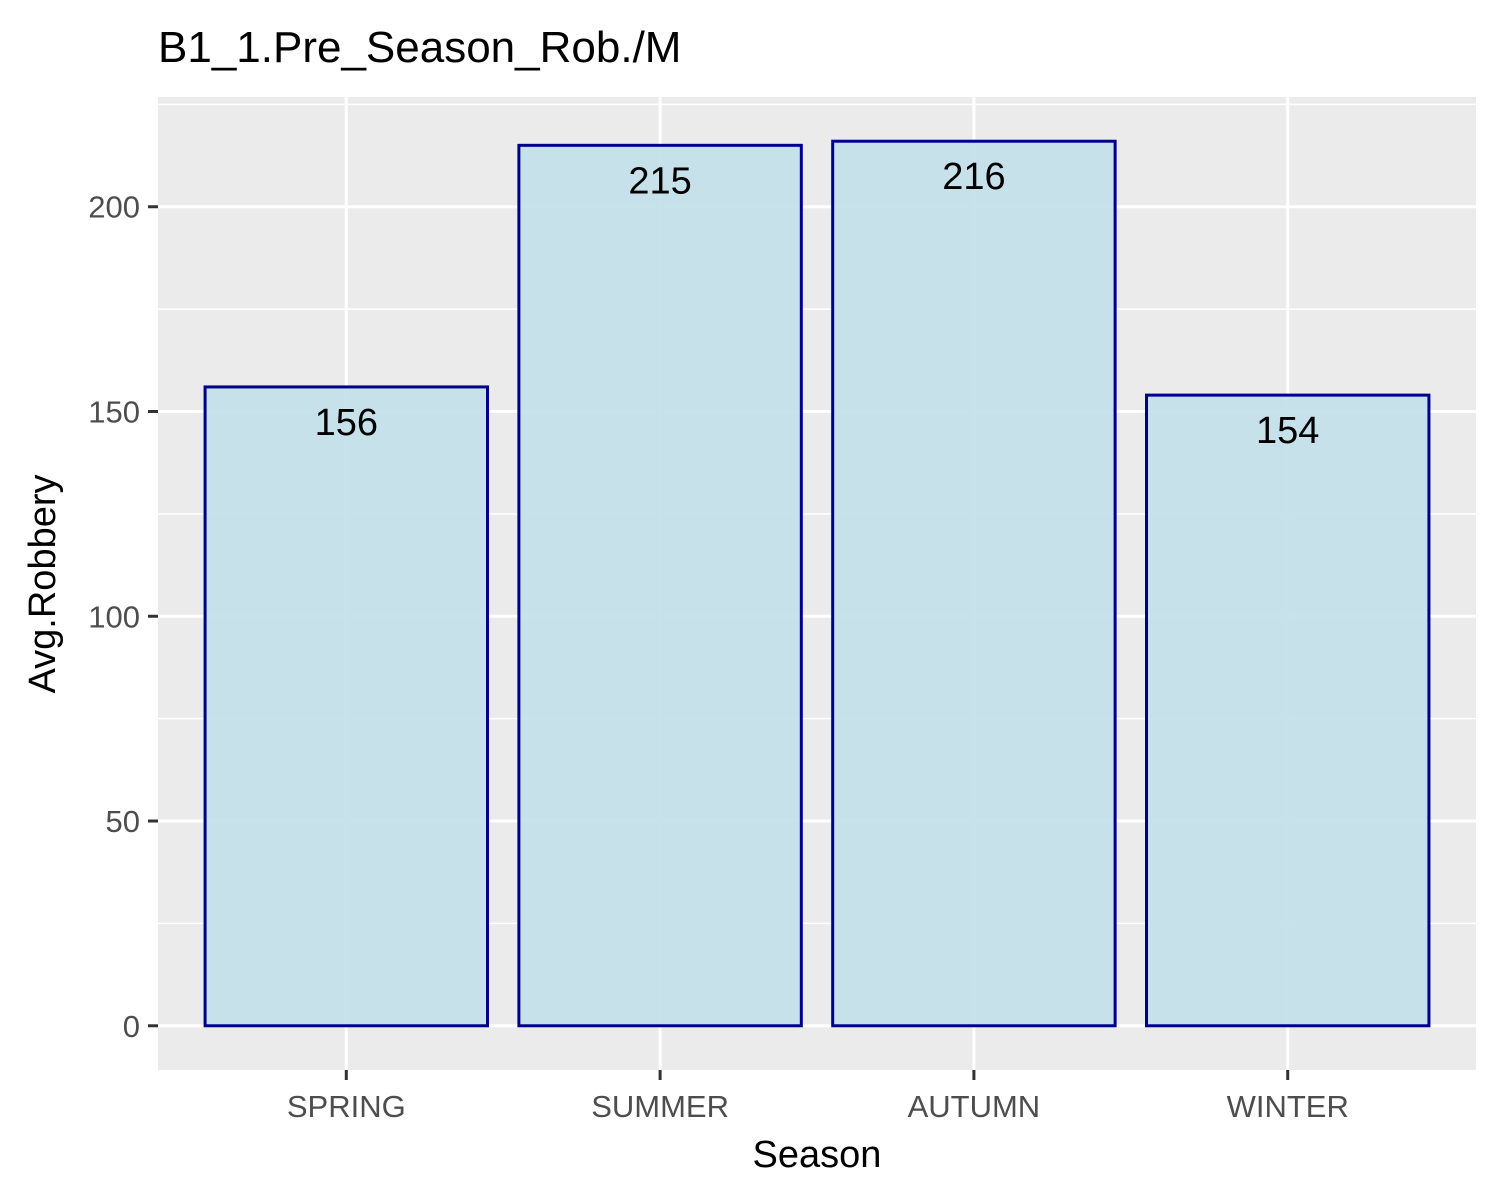 Image resolution: width=1500 pixels, height=1200 pixels. Describe the element at coordinates (974, 1106) in the screenshot. I see `x-tick-label-autumn: AUTUMN` at that location.